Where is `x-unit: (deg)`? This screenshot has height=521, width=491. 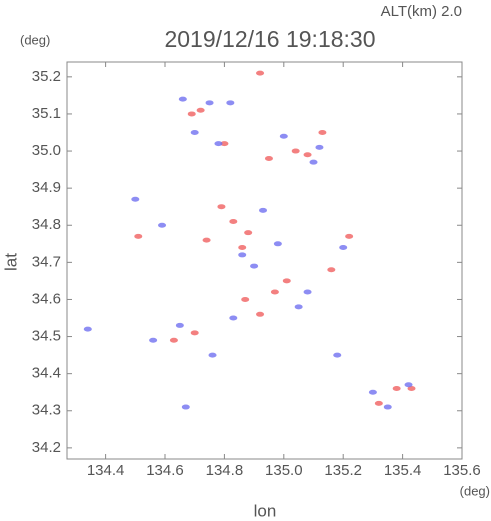
x-unit: (deg) is located at coordinates (475, 490).